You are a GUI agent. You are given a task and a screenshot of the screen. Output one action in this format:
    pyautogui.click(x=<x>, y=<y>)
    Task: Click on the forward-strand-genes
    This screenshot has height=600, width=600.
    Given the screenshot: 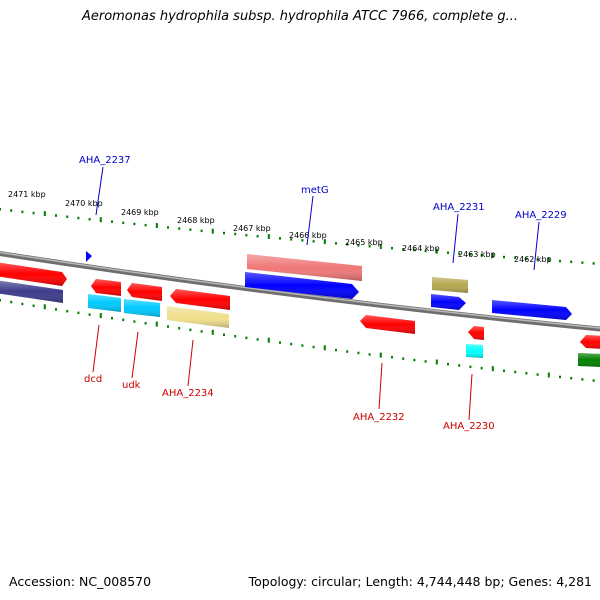 What is the action you would take?
    pyautogui.click(x=286, y=289)
    